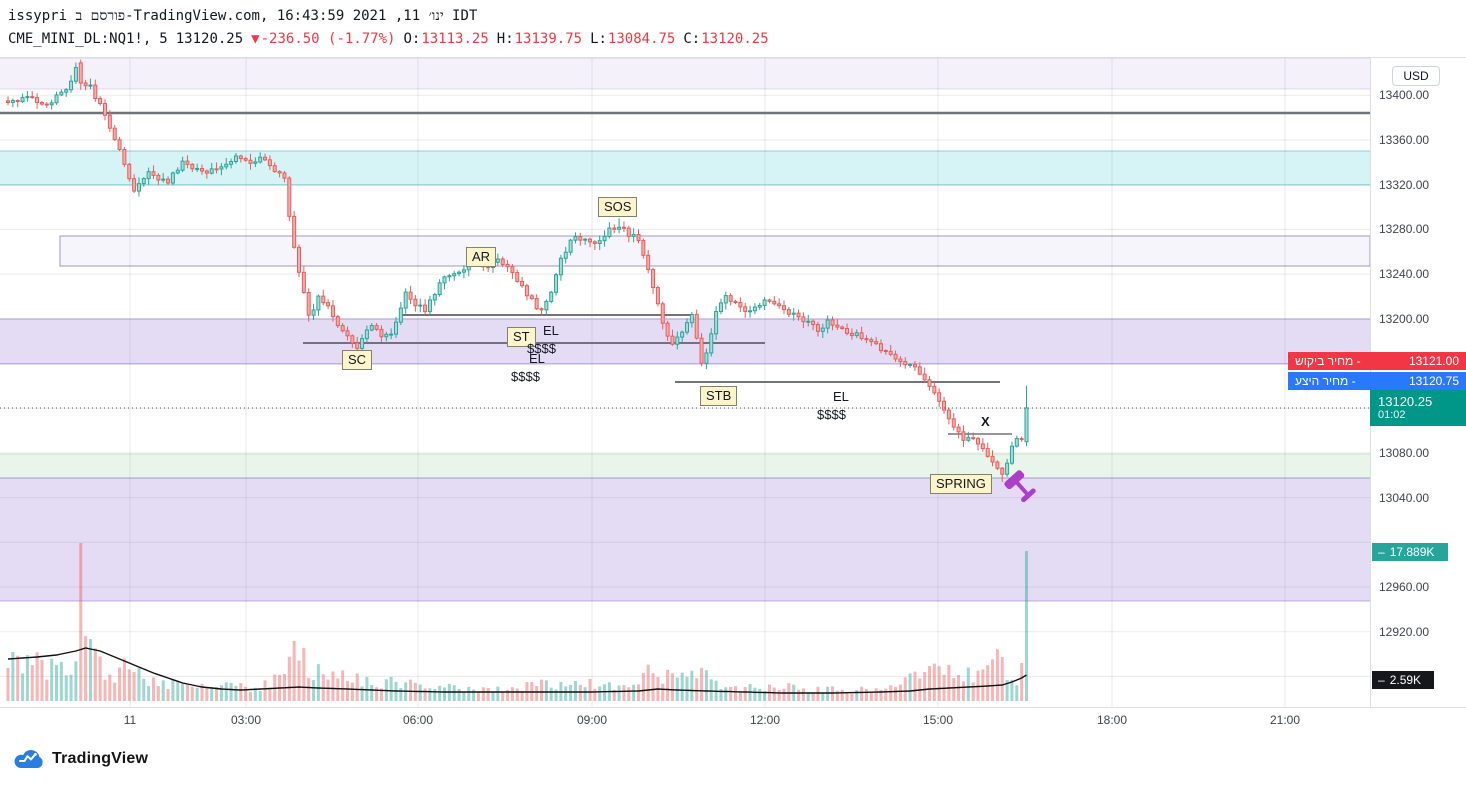 This screenshot has width=1466, height=785. What do you see at coordinates (714, 251) in the screenshot?
I see `ar-range-box` at bounding box center [714, 251].